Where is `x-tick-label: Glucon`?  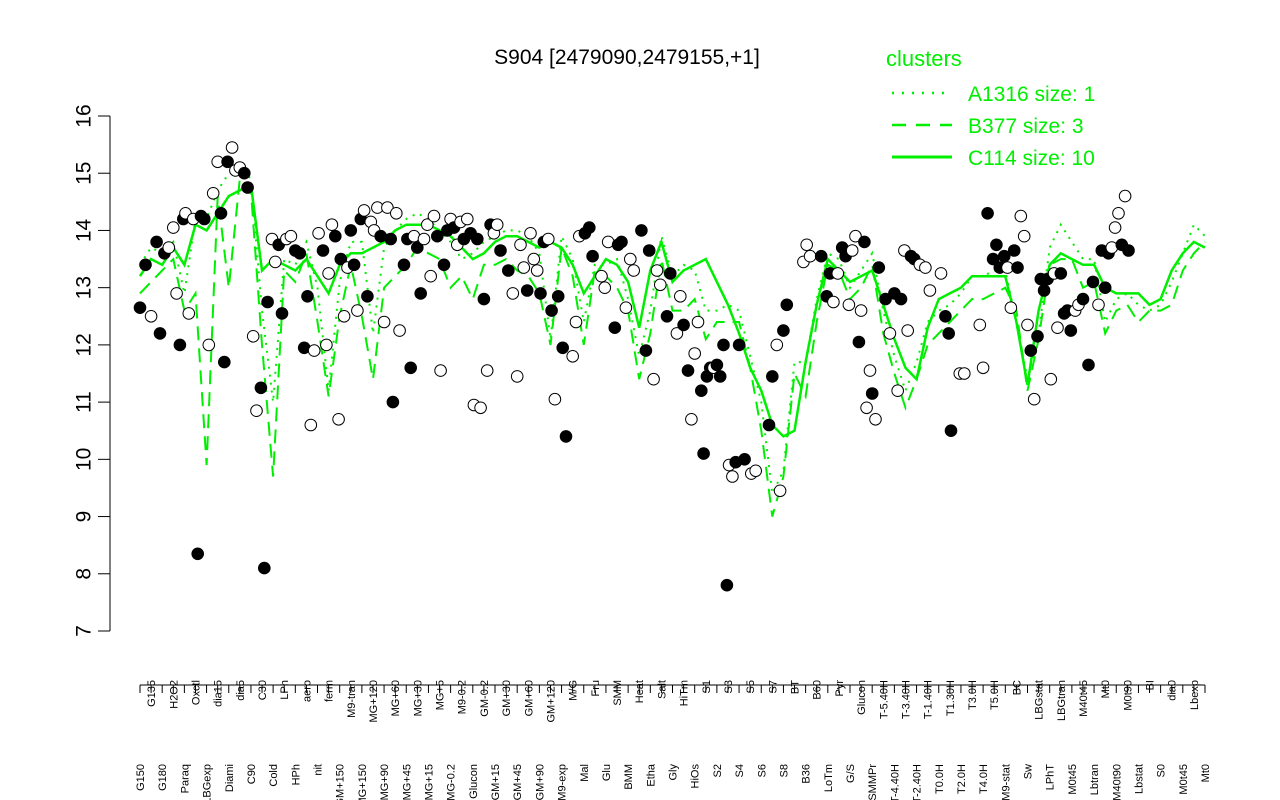 x-tick-label: Glucon is located at coordinates (862, 697).